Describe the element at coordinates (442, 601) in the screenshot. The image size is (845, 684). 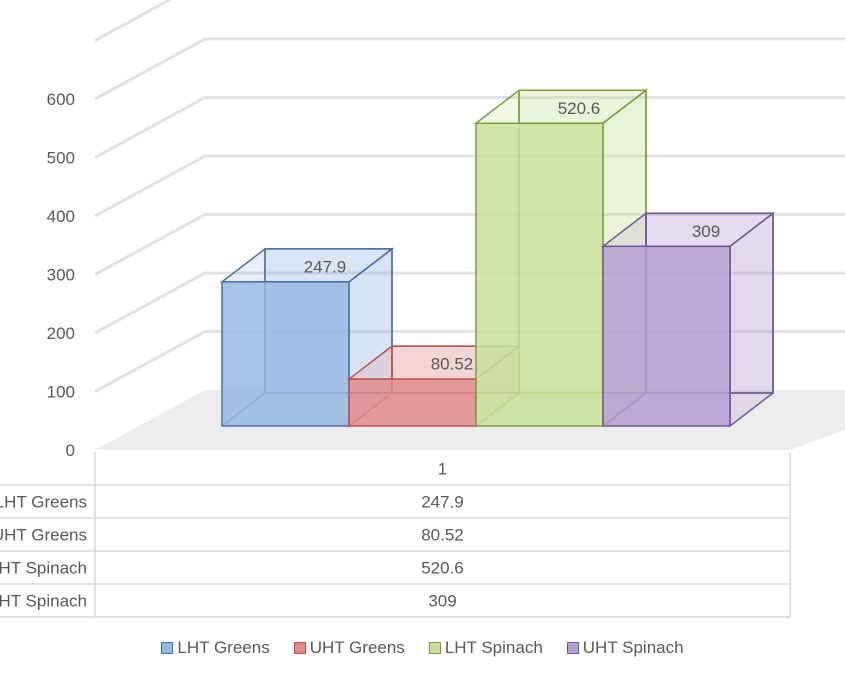
I see `table-value: 309` at that location.